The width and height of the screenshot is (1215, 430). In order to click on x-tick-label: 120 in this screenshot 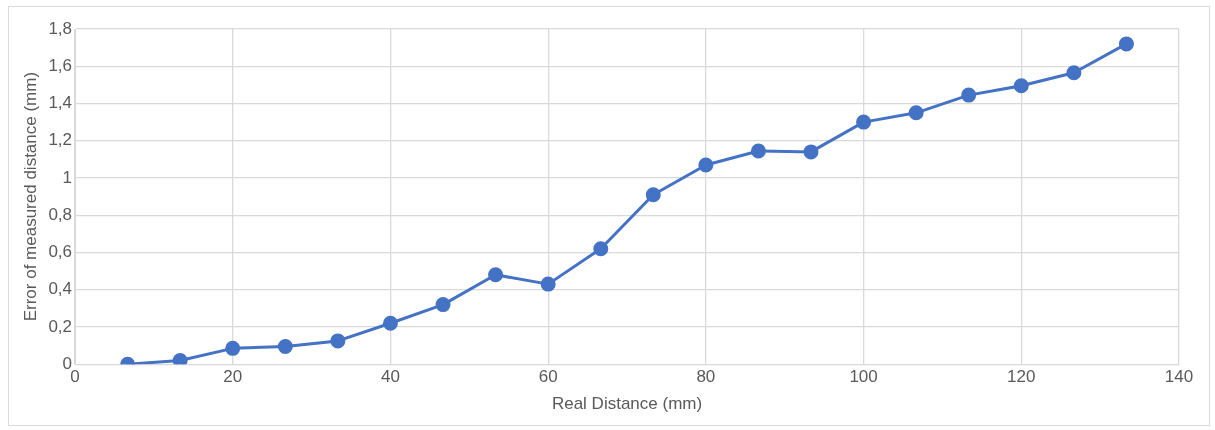, I will do `click(1021, 377)`.